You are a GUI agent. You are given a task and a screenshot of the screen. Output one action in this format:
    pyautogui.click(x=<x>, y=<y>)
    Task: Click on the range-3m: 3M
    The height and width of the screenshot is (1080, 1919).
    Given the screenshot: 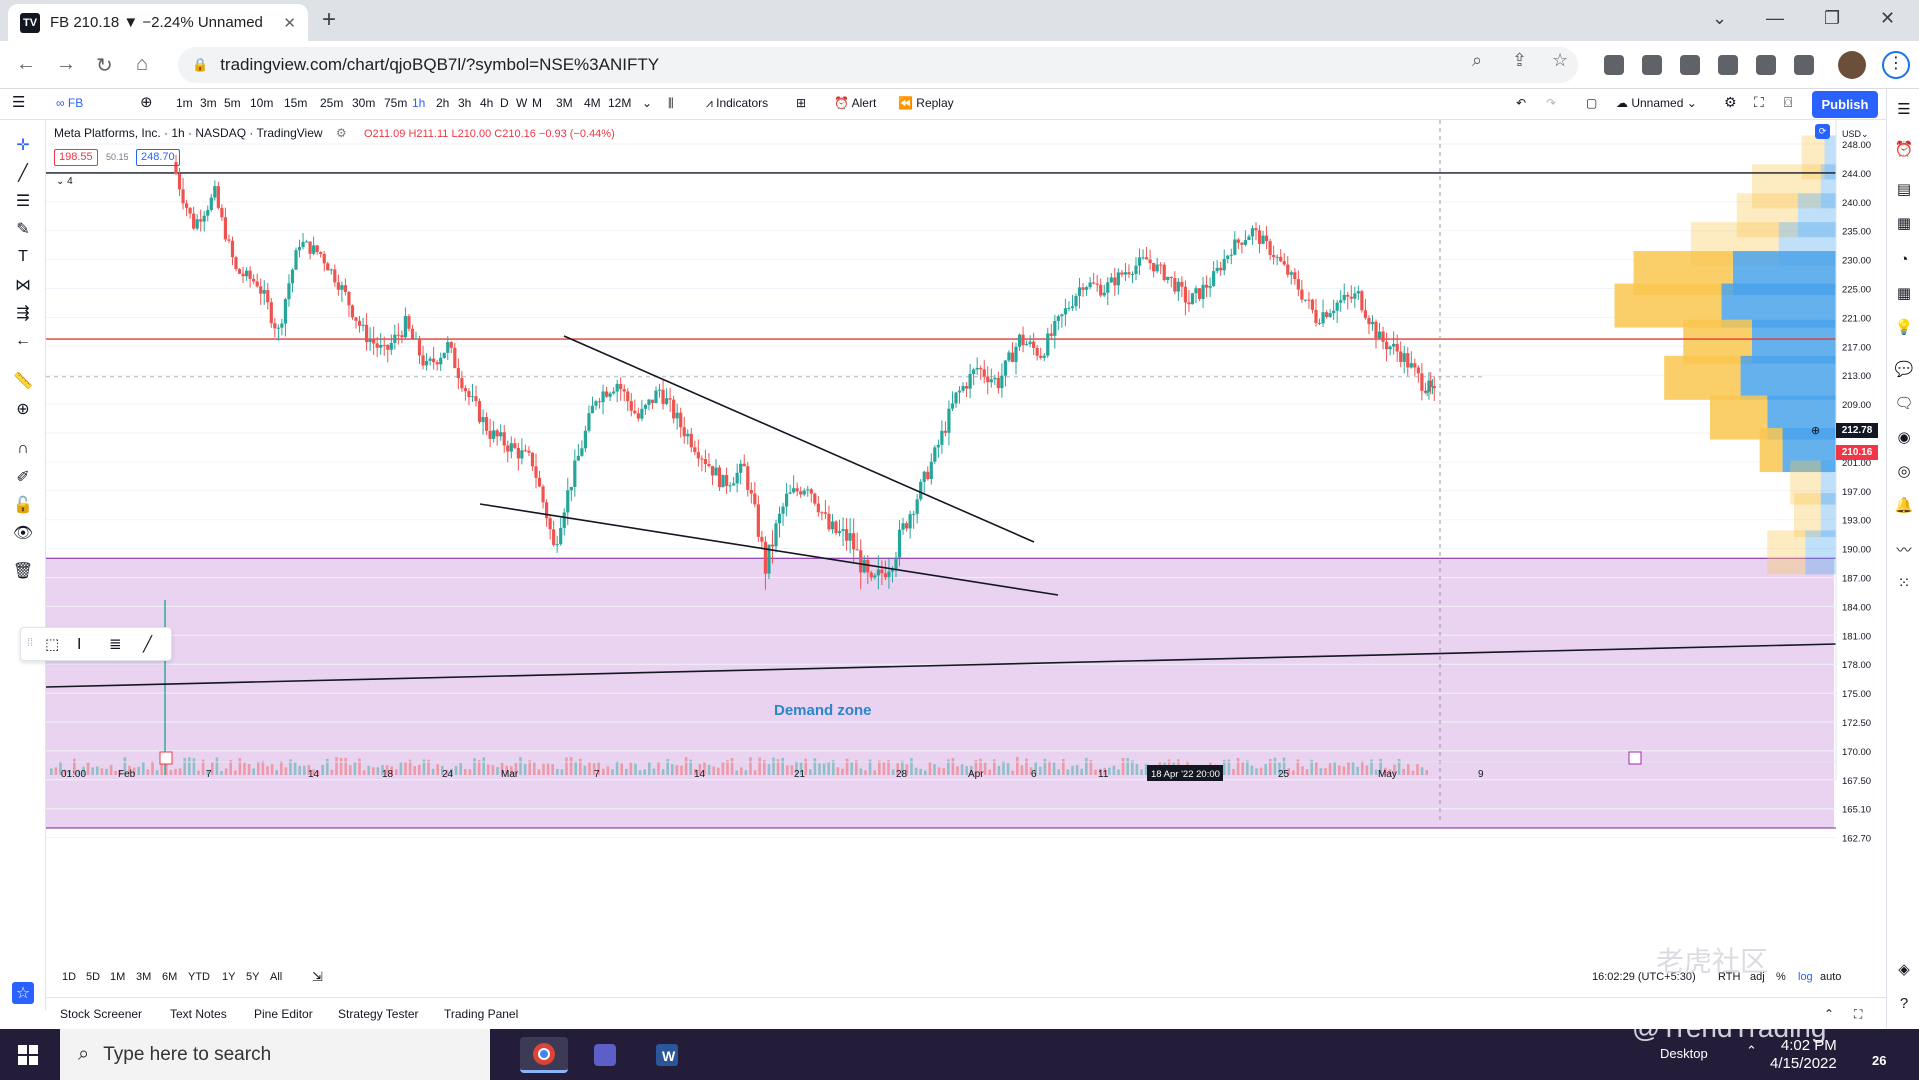 What is the action you would take?
    pyautogui.click(x=144, y=977)
    